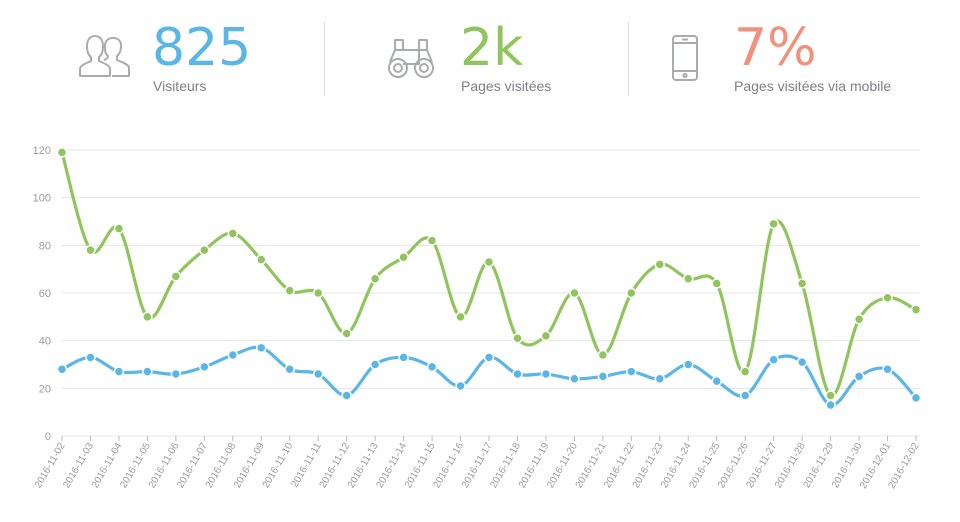  I want to click on mobile-phone-icon, so click(685, 60).